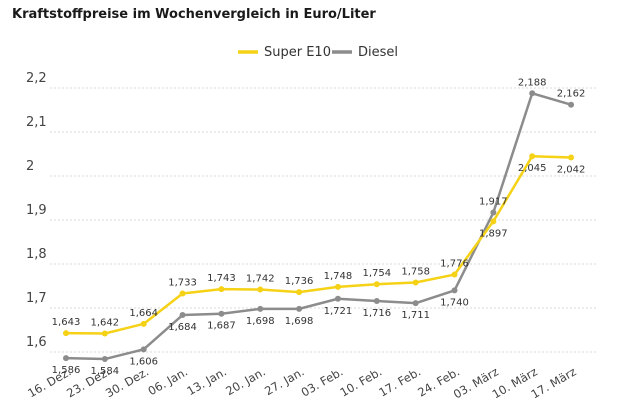  I want to click on x-tick-label: 17. März, so click(554, 382).